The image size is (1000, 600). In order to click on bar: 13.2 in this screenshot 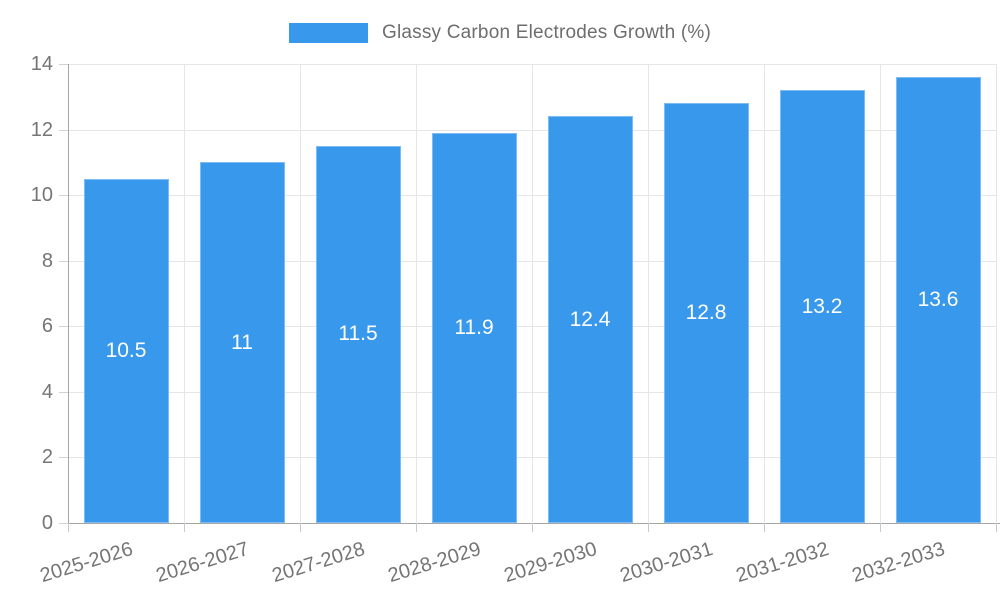, I will do `click(822, 306)`.